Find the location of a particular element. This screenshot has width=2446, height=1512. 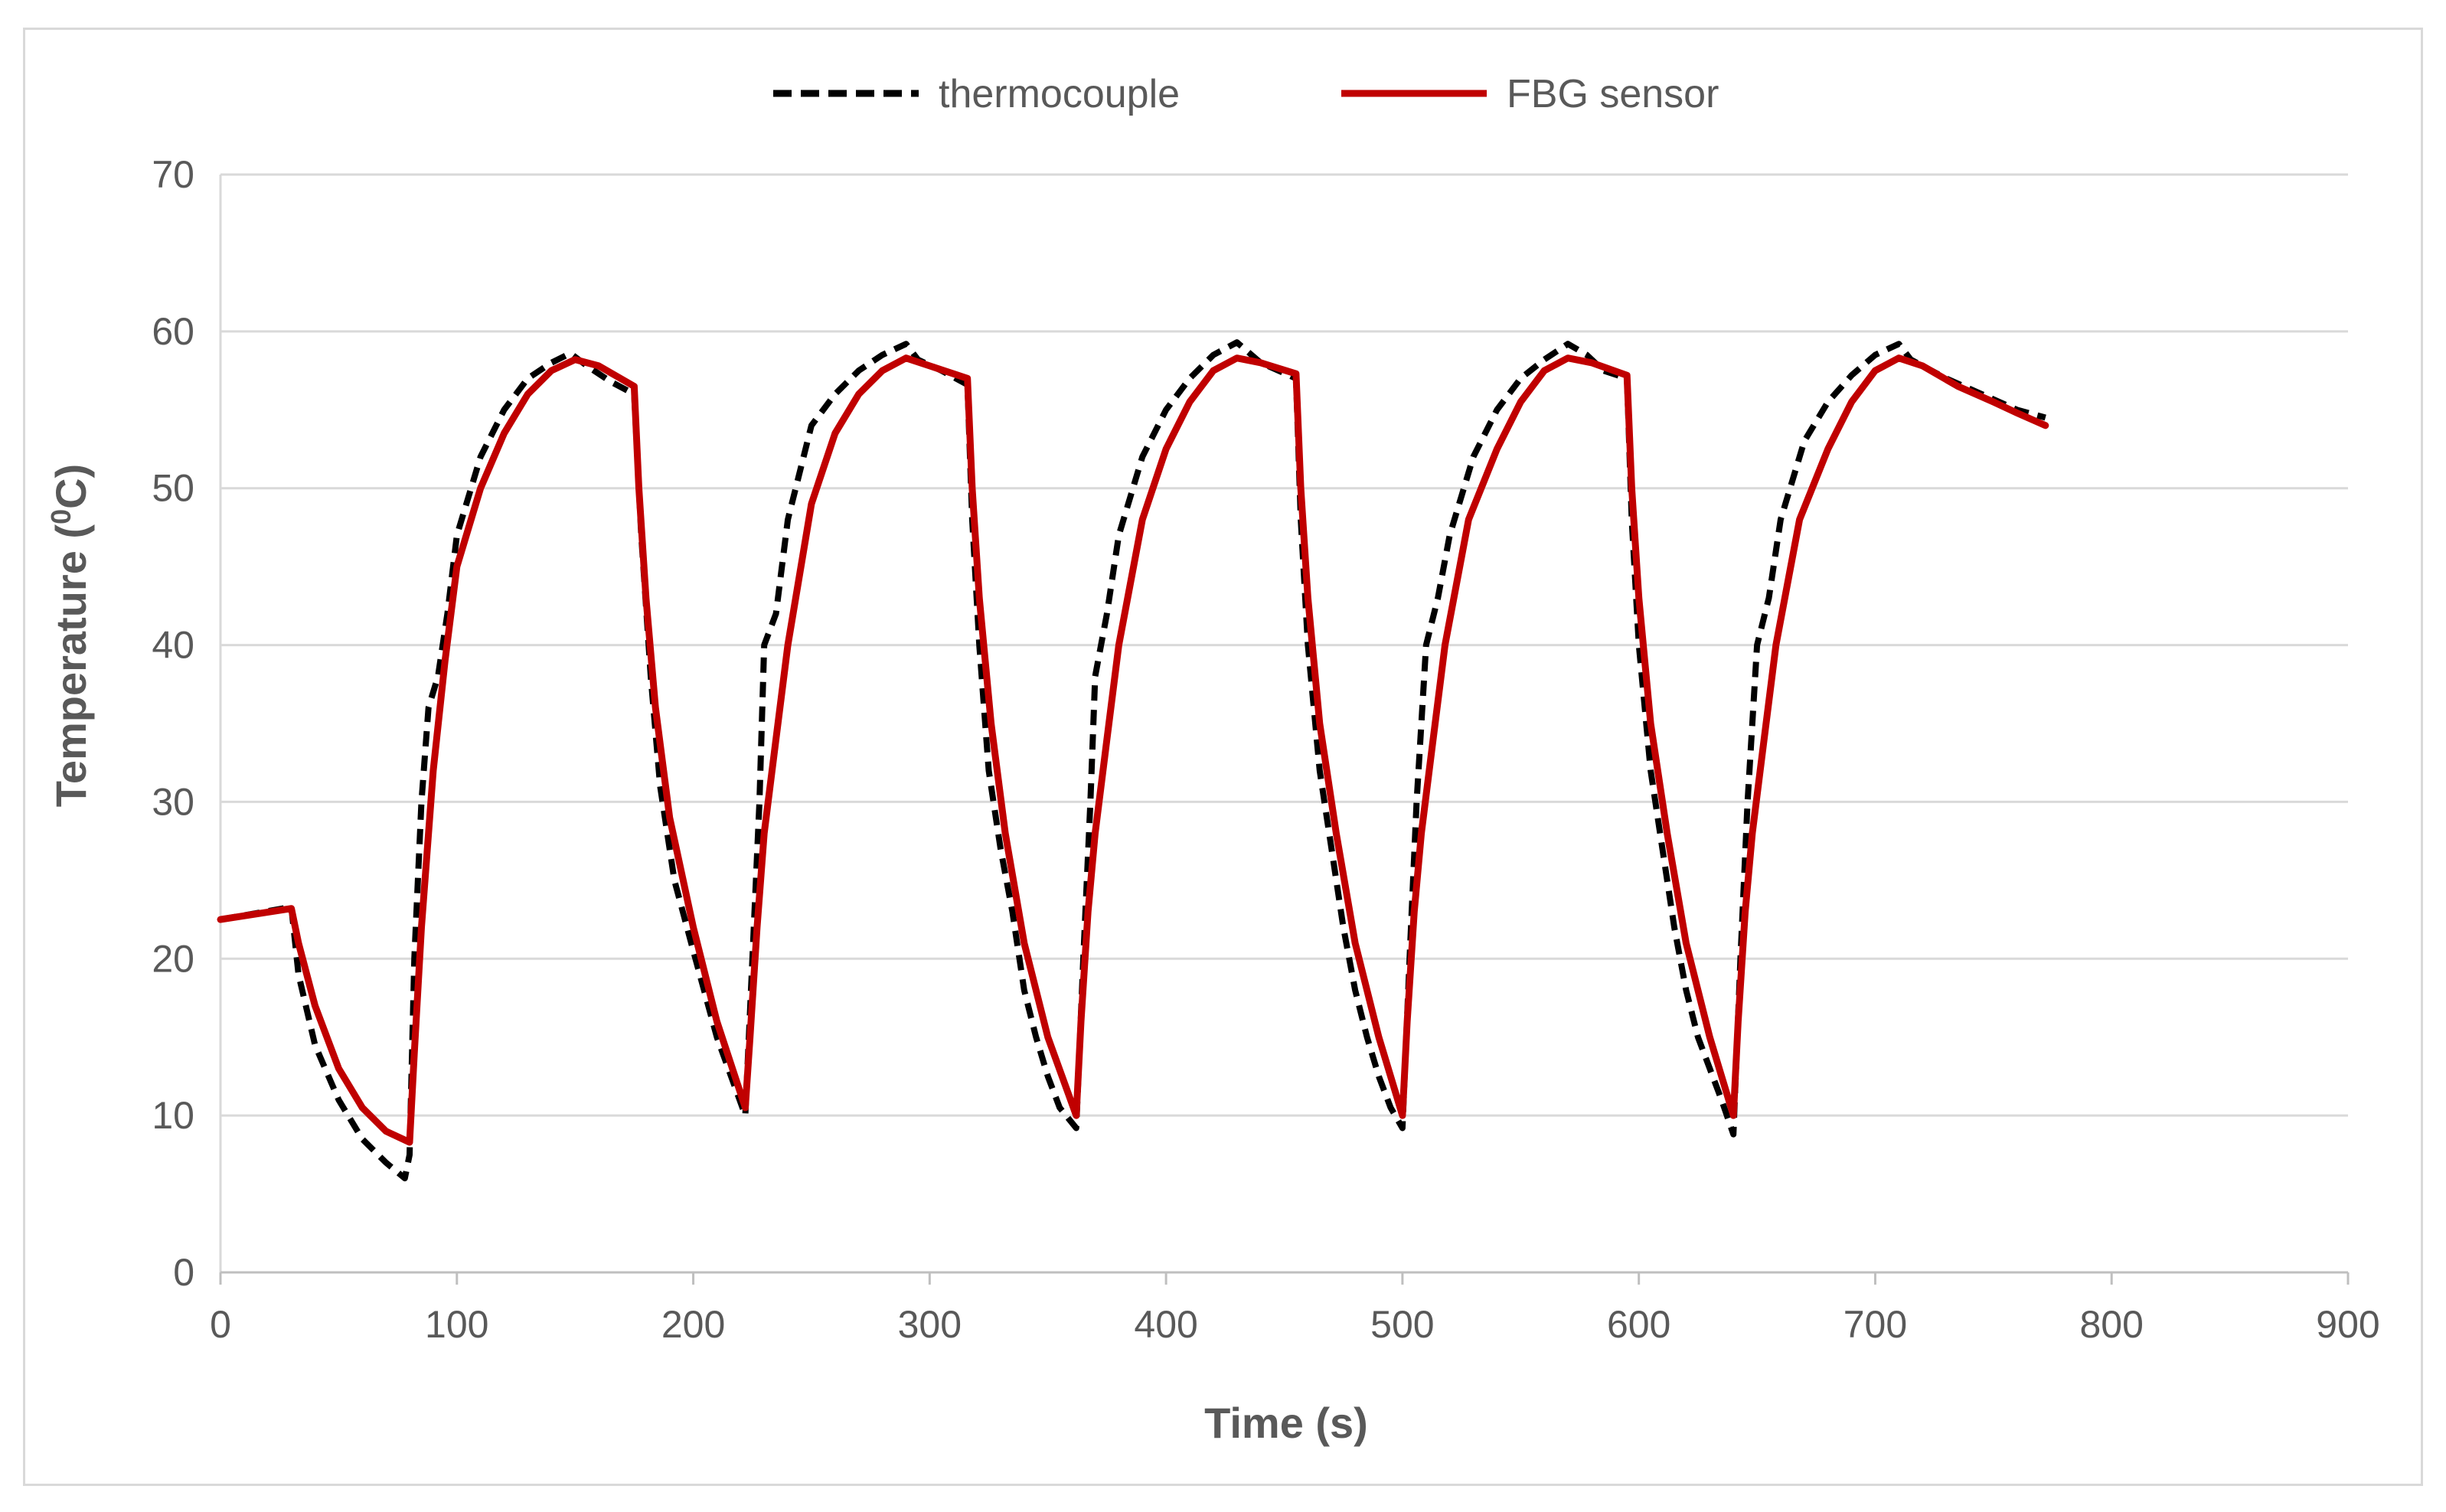

x-axis-title: Time (s) is located at coordinates (1286, 1423).